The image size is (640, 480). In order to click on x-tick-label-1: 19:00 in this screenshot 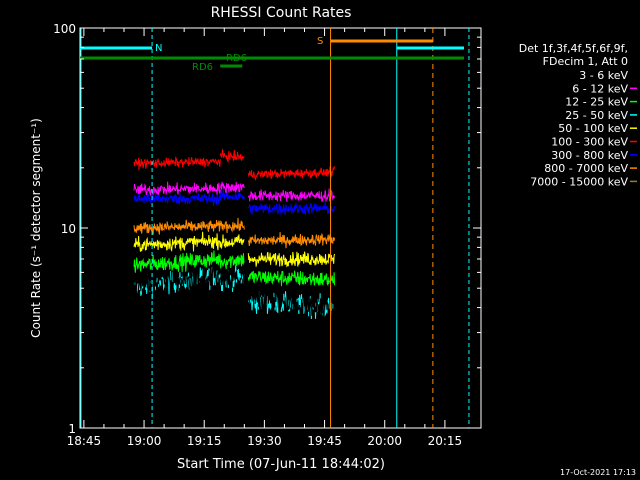, I will do `click(144, 441)`.